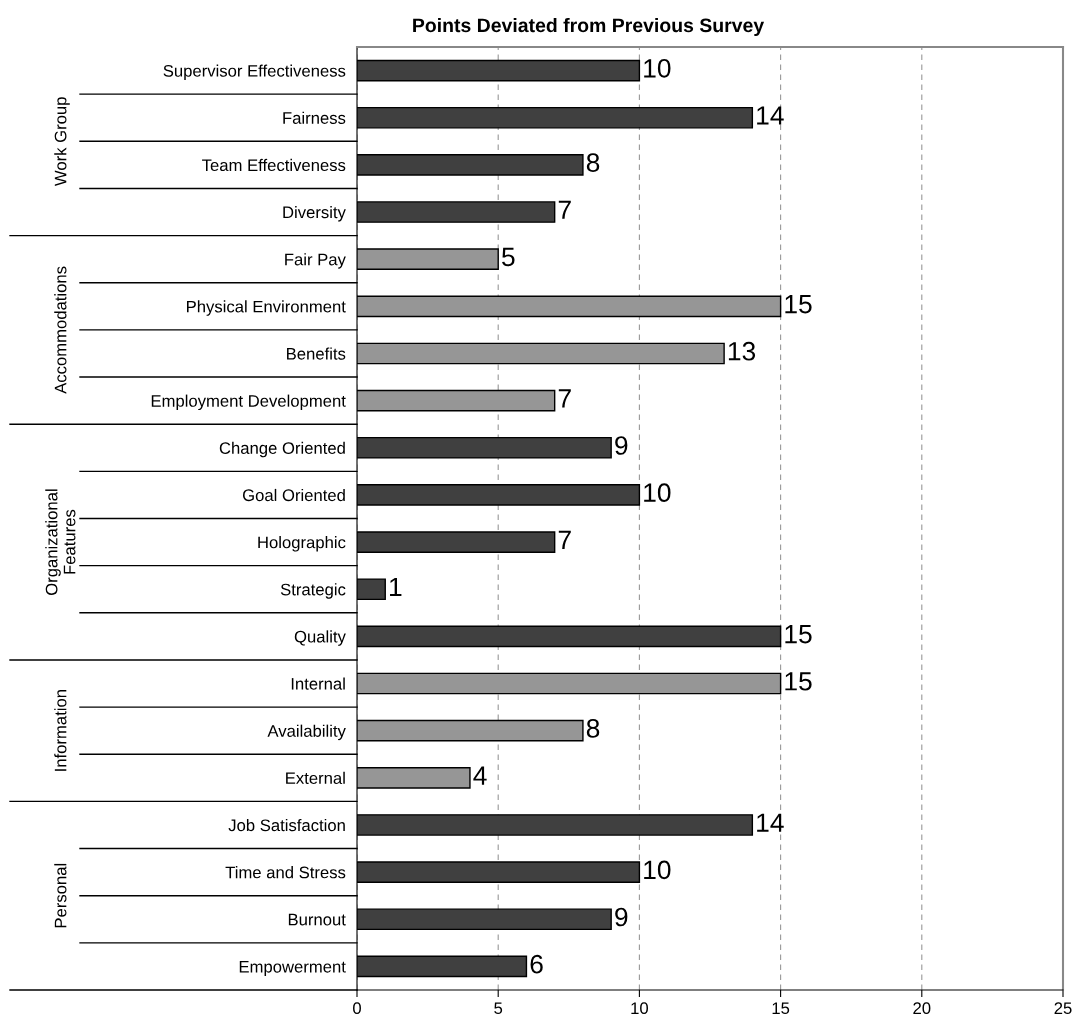 The height and width of the screenshot is (1032, 1081). Describe the element at coordinates (396, 587) in the screenshot. I see `data-label: 1` at that location.